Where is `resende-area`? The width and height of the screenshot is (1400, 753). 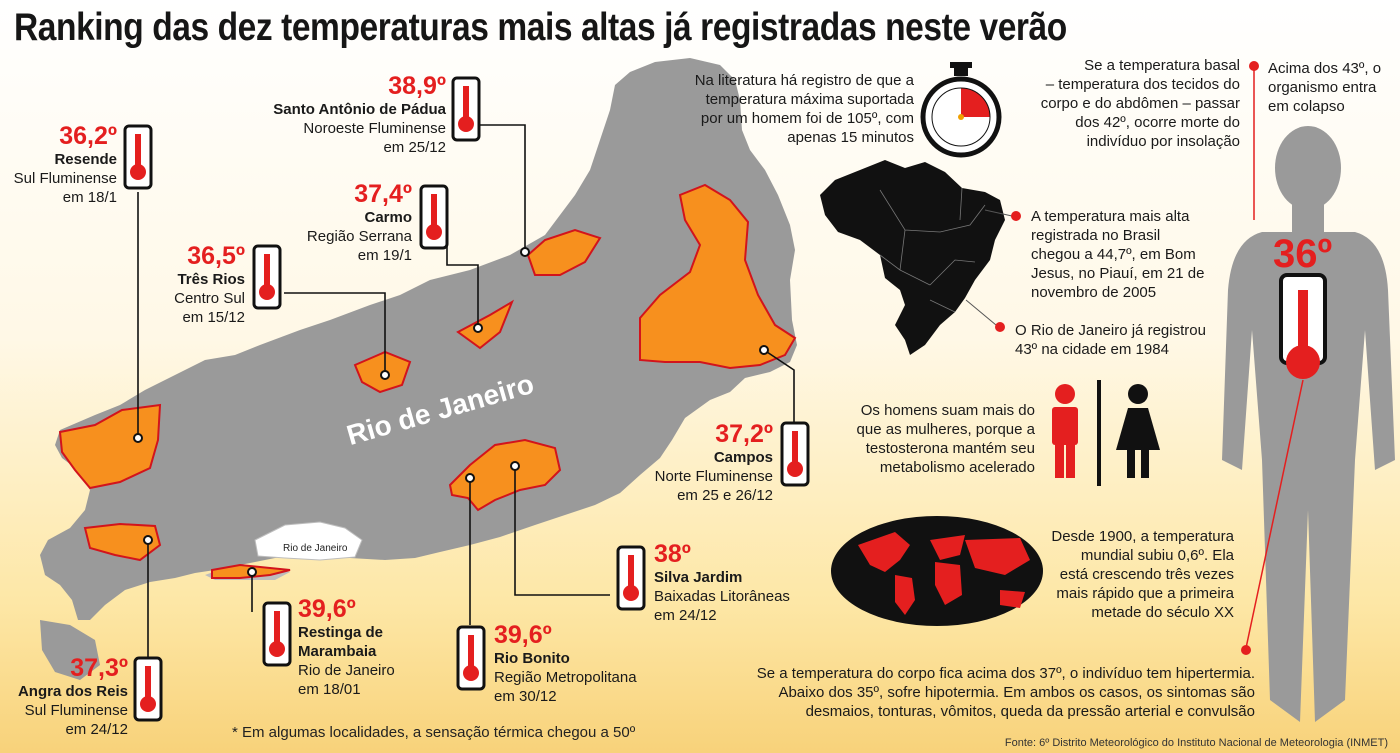 resende-area is located at coordinates (110, 446).